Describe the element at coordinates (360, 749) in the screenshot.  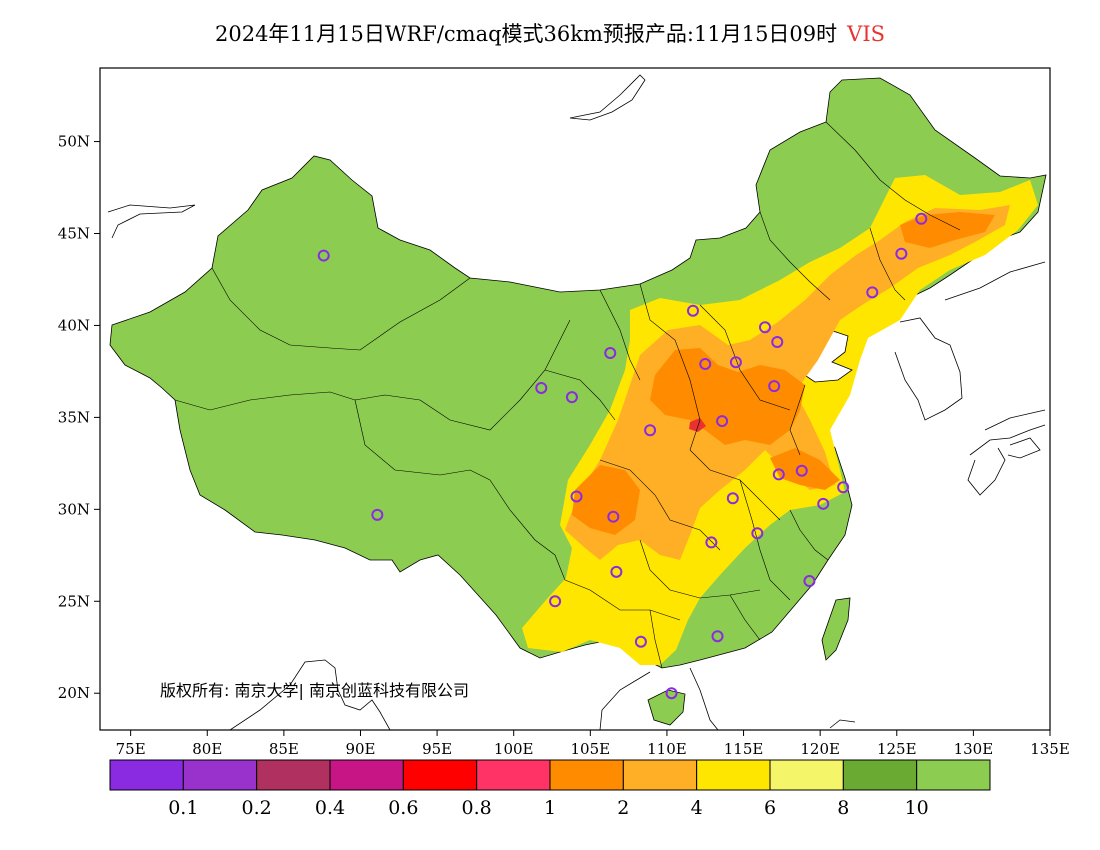
I see `lon-tick-label: 90E` at that location.